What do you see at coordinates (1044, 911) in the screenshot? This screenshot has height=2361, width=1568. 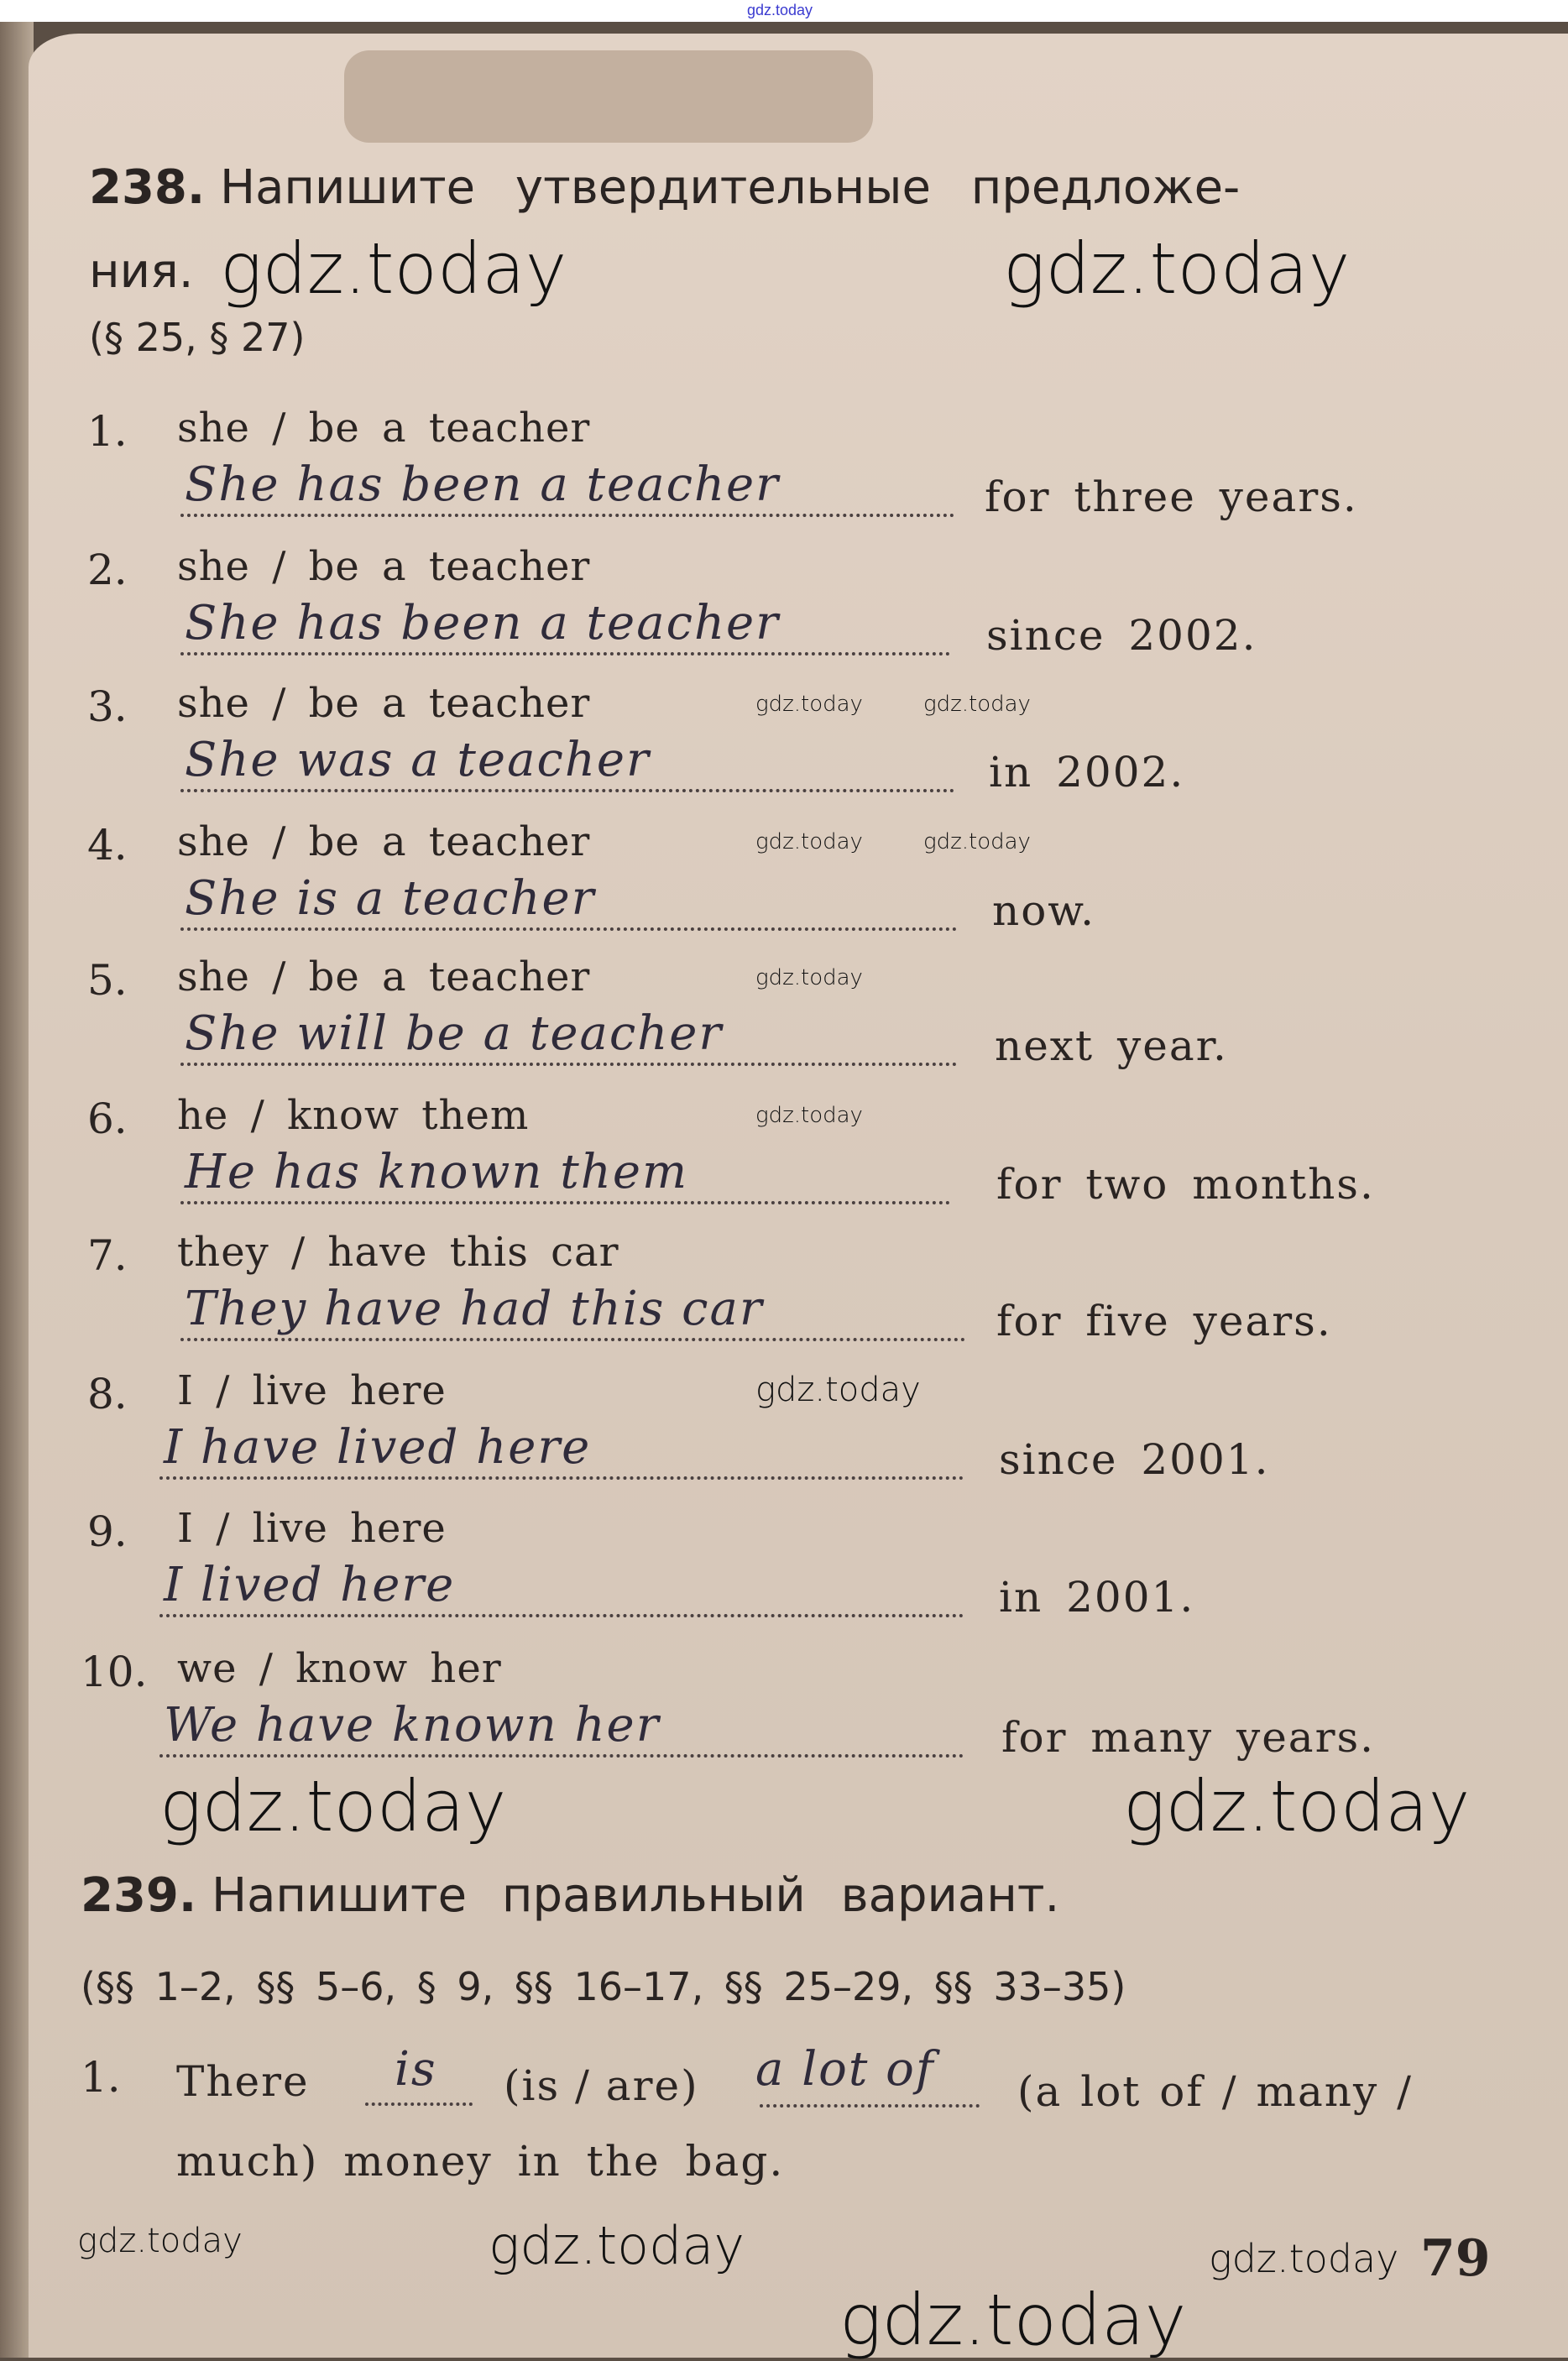 I see `item-suffix: now.` at bounding box center [1044, 911].